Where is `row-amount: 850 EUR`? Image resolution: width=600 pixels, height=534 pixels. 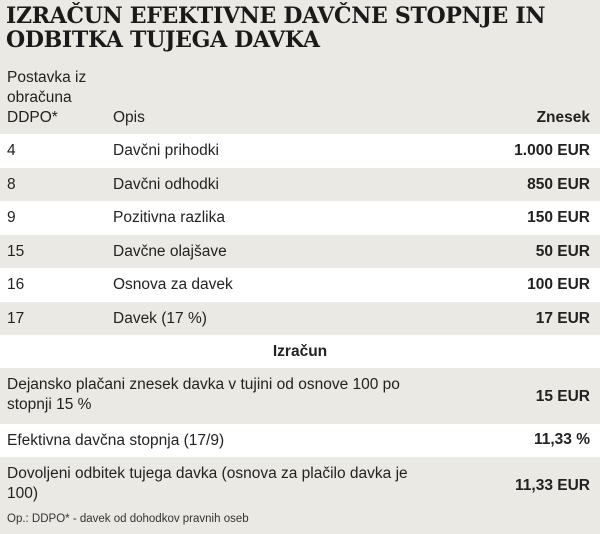 row-amount: 850 EUR is located at coordinates (558, 184).